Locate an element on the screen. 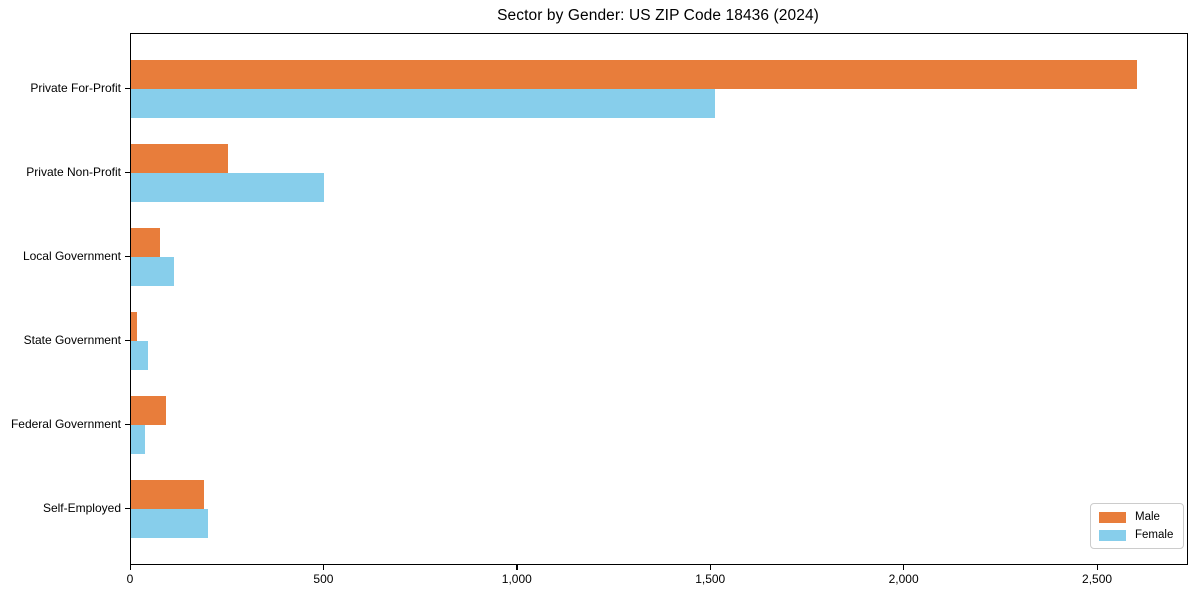 The image size is (1200, 600). bar-female-private-for-profit is located at coordinates (423, 103).